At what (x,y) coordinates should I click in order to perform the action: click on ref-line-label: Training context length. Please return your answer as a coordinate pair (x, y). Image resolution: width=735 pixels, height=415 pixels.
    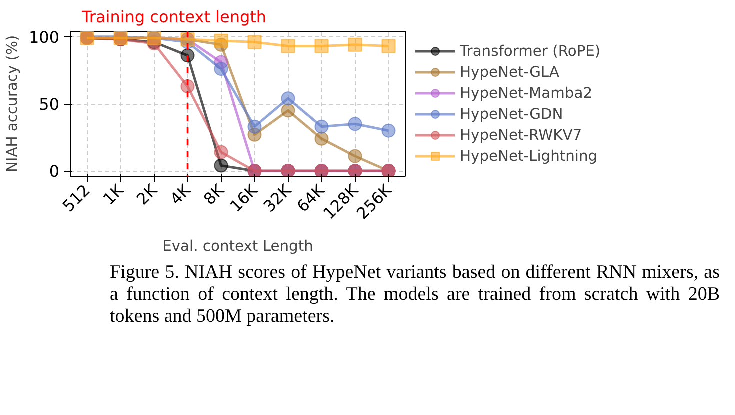
    Looking at the image, I should click on (173, 17).